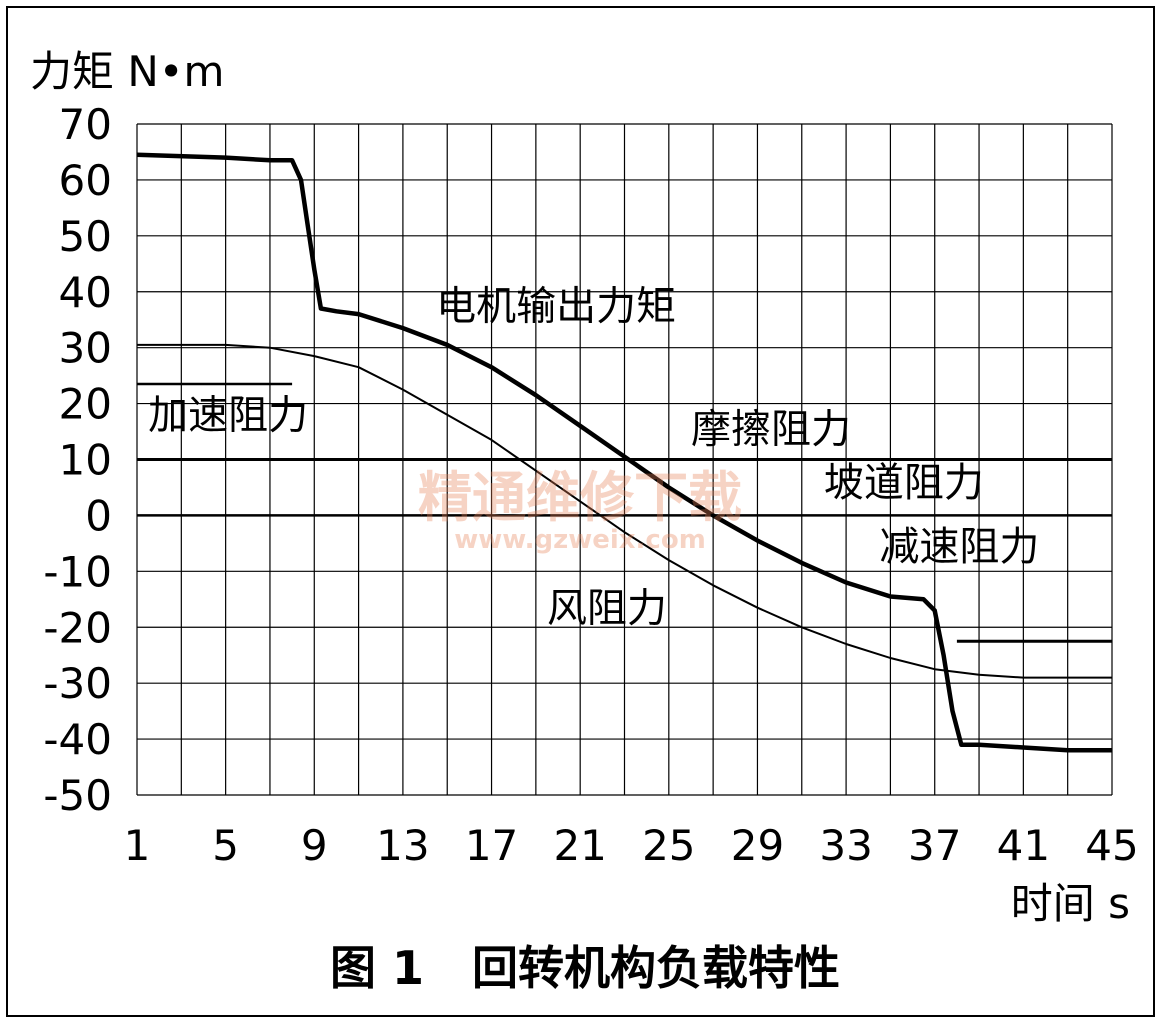 This screenshot has height=1023, width=1161. I want to click on watermark-url: www.gzweix.com, so click(580, 540).